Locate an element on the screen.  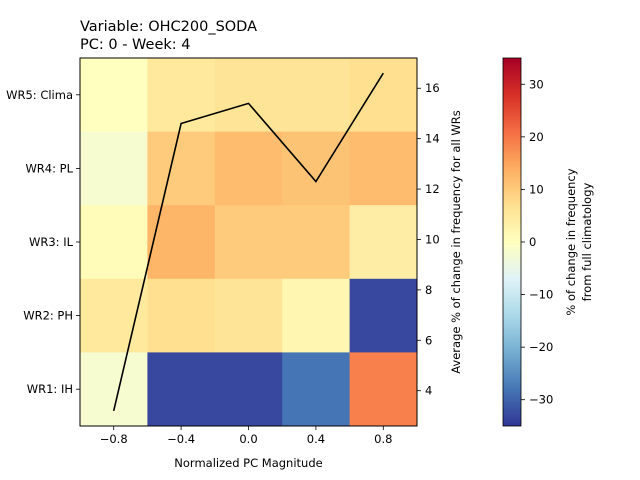
y2-tick-label: 10 is located at coordinates (432, 239).